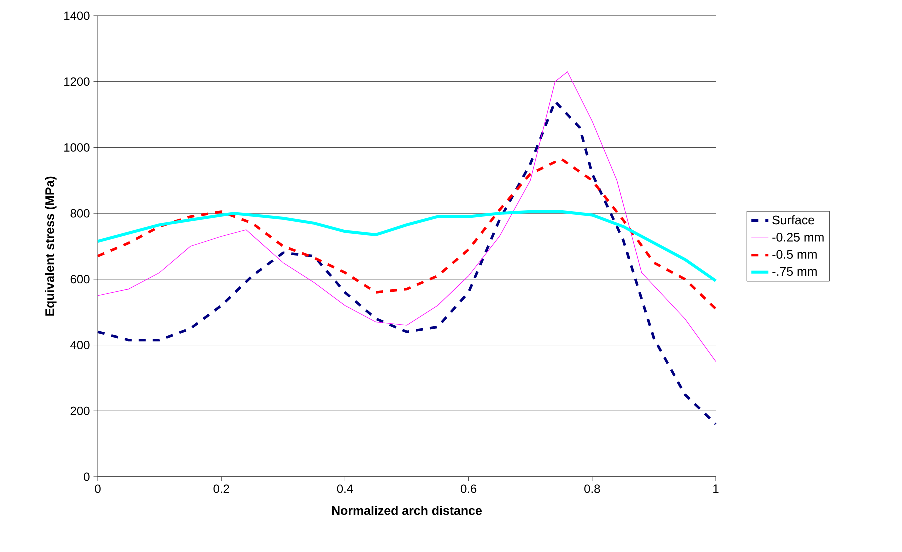 The width and height of the screenshot is (902, 552). I want to click on x-tick-label: 0, so click(98, 489).